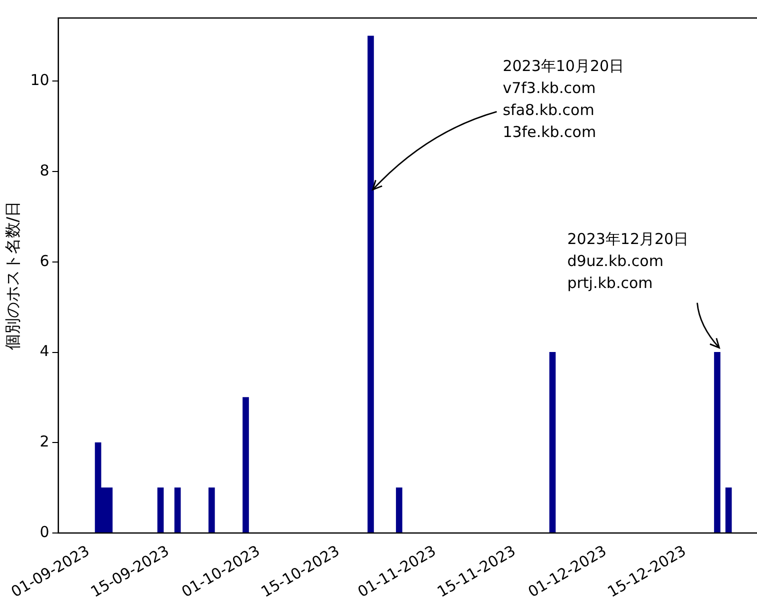  Describe the element at coordinates (45, 531) in the screenshot. I see `y-tick-label: 0` at that location.